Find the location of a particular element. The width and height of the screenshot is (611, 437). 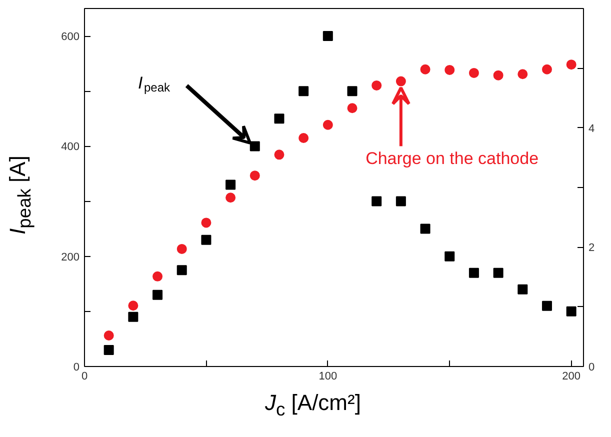

y-tick-label: 0 is located at coordinates (76, 368).